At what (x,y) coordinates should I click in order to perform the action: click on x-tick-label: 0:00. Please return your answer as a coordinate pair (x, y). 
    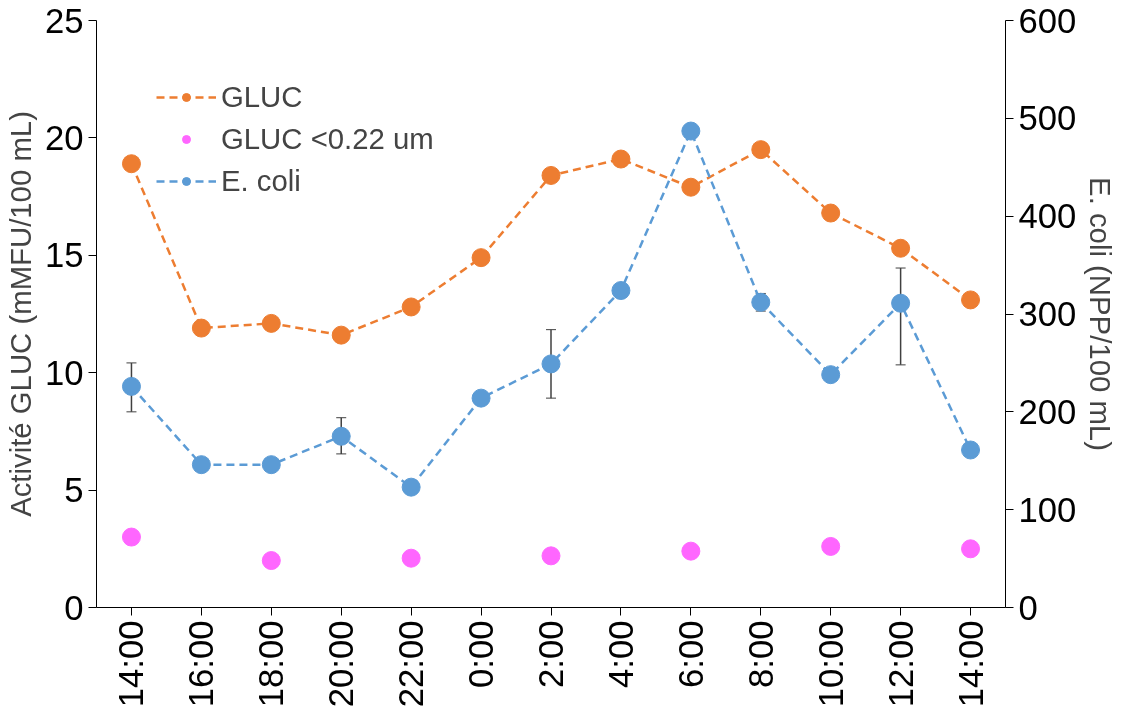
    Looking at the image, I should click on (481, 654).